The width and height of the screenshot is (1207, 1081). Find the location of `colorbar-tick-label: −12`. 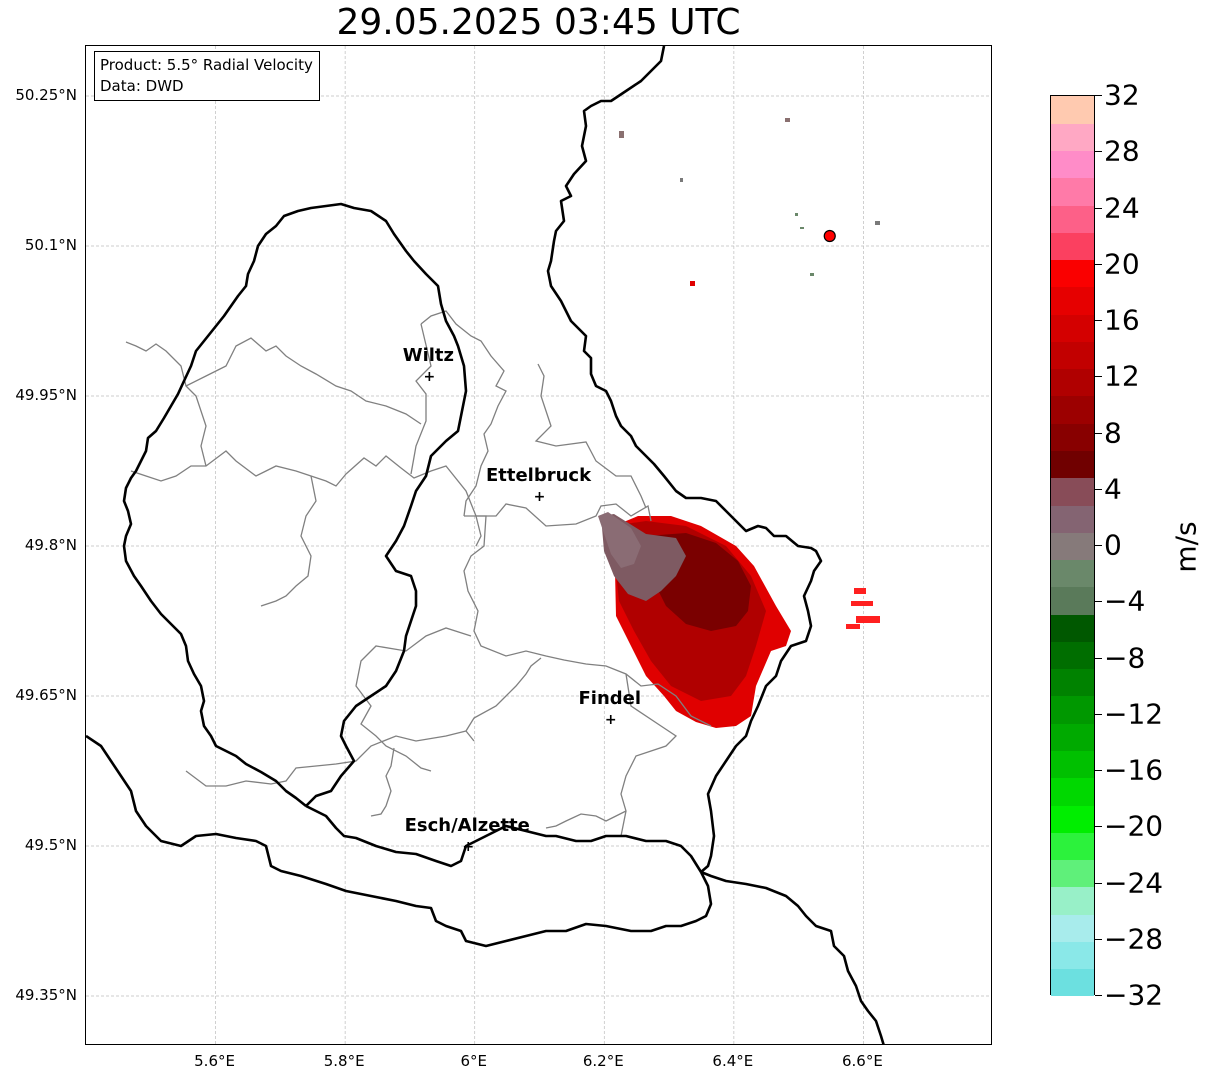

colorbar-tick-label: −12 is located at coordinates (1134, 714).